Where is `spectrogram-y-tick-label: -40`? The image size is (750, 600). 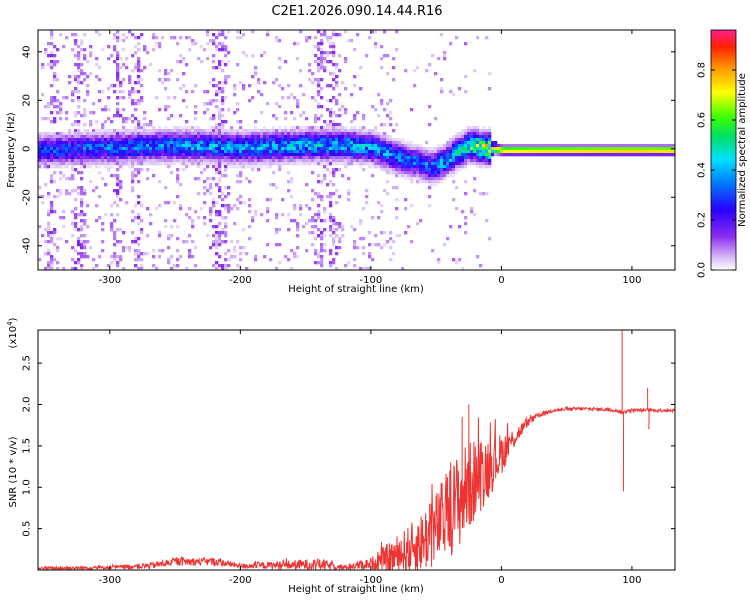 spectrogram-y-tick-label: -40 is located at coordinates (27, 246).